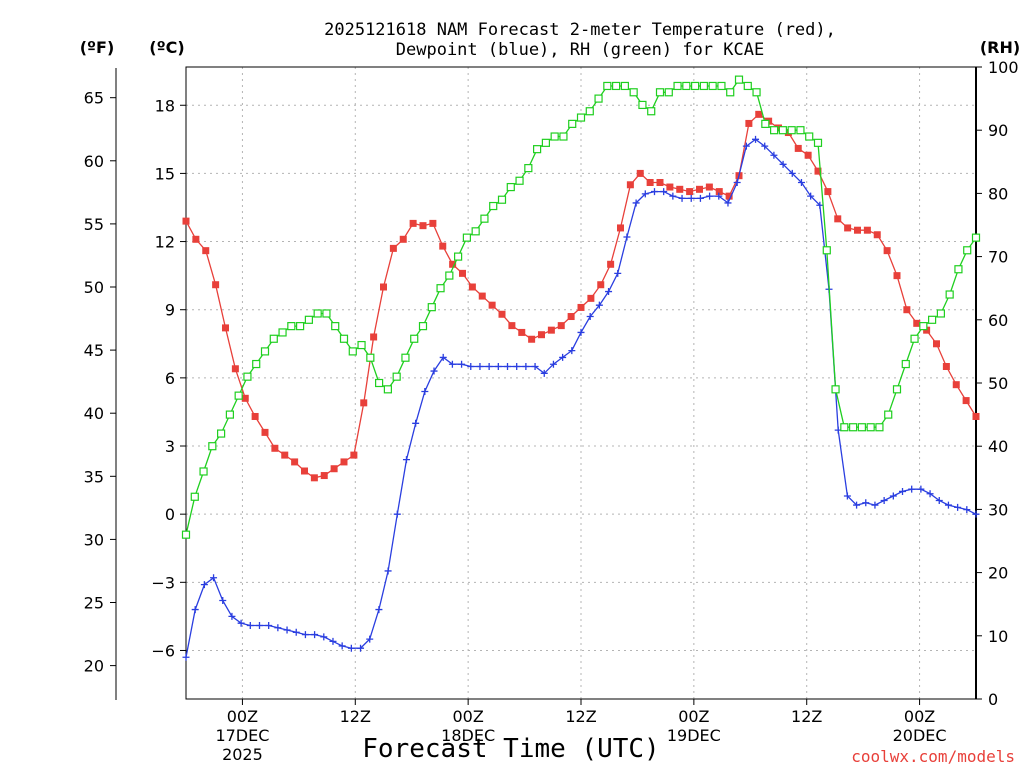 The height and width of the screenshot is (768, 1024). I want to click on date-tick-label: 18DEC, so click(468, 735).